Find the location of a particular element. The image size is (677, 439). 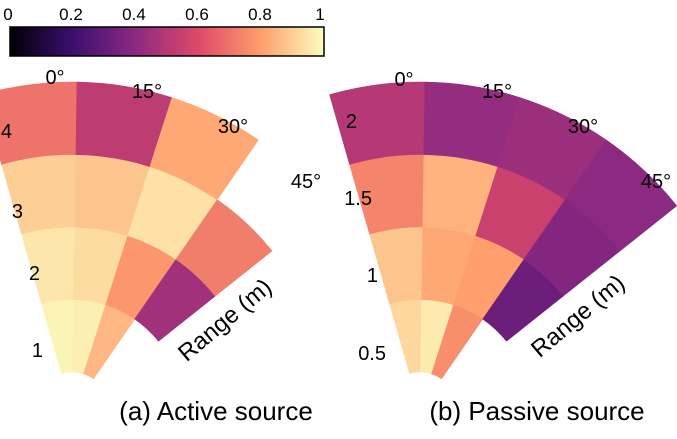

colorbar-tick-3: 0.6 is located at coordinates (197, 14).